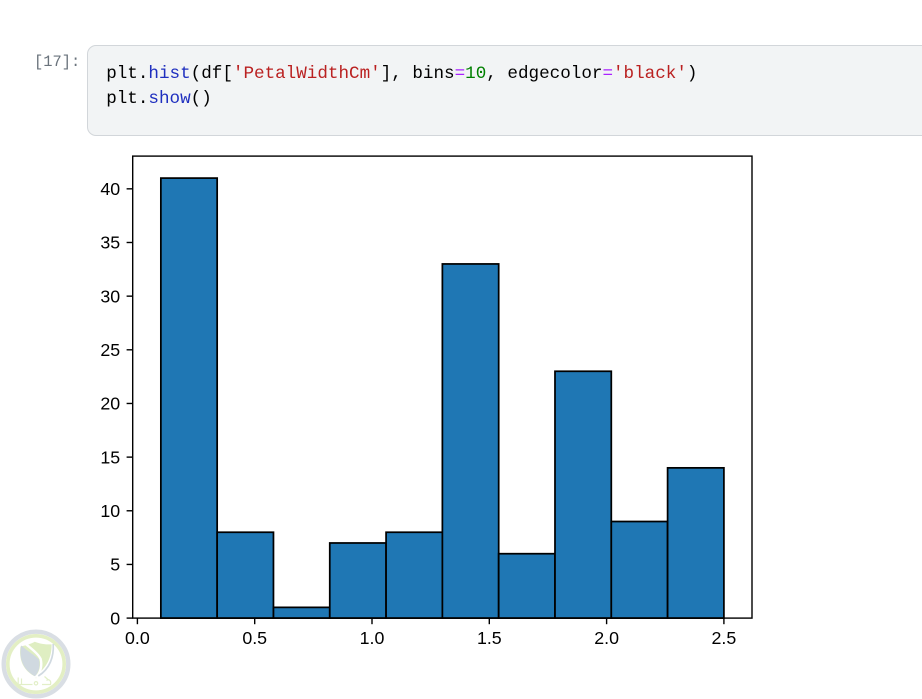 This screenshot has height=699, width=922. Describe the element at coordinates (254, 638) in the screenshot. I see `svg-text: 0.5` at that location.